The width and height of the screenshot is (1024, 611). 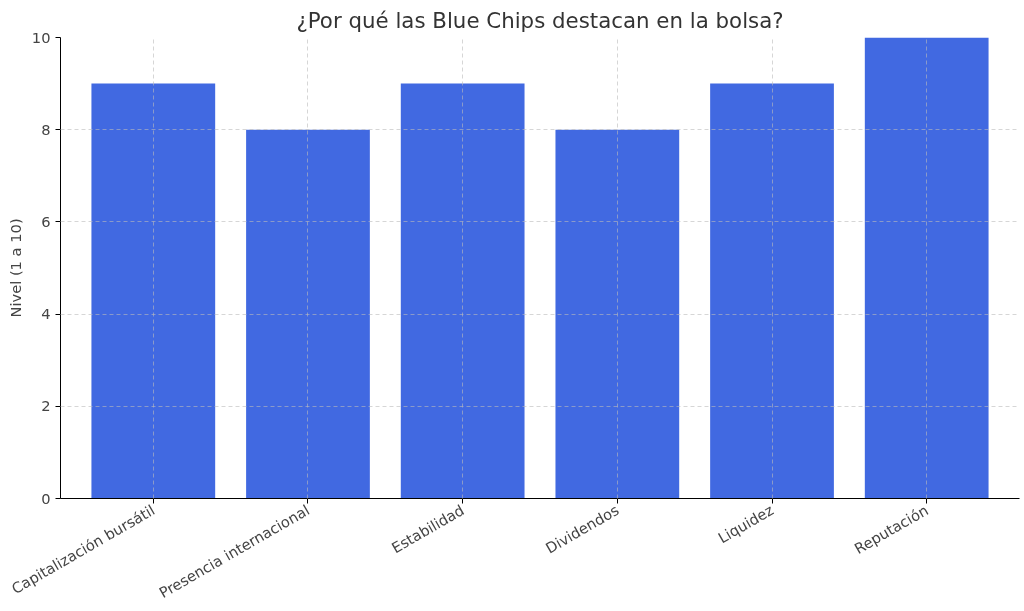 What do you see at coordinates (46, 129) in the screenshot?
I see `y-tick-label: 8` at bounding box center [46, 129].